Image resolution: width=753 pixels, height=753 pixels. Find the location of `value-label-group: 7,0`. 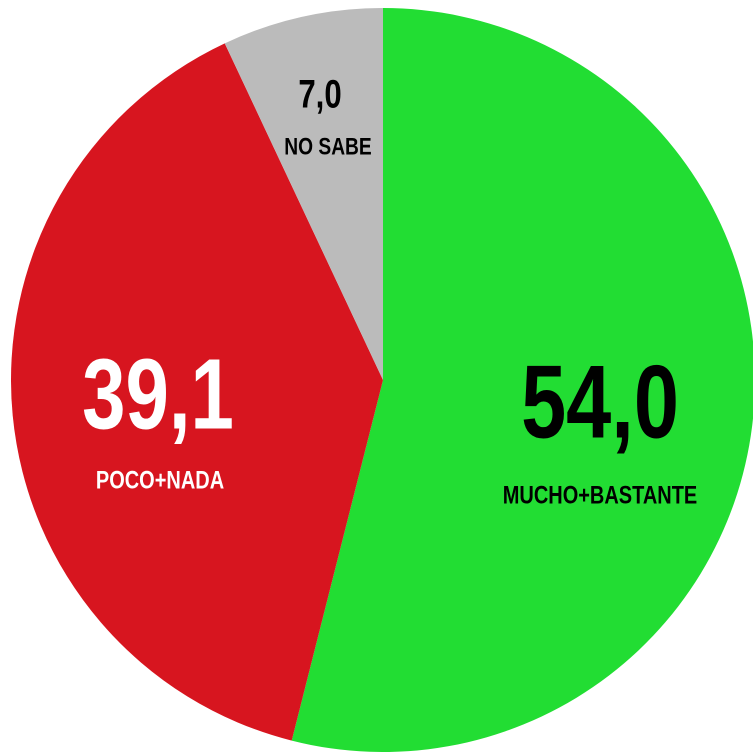

value-label-group: 7,0 is located at coordinates (319, 94).